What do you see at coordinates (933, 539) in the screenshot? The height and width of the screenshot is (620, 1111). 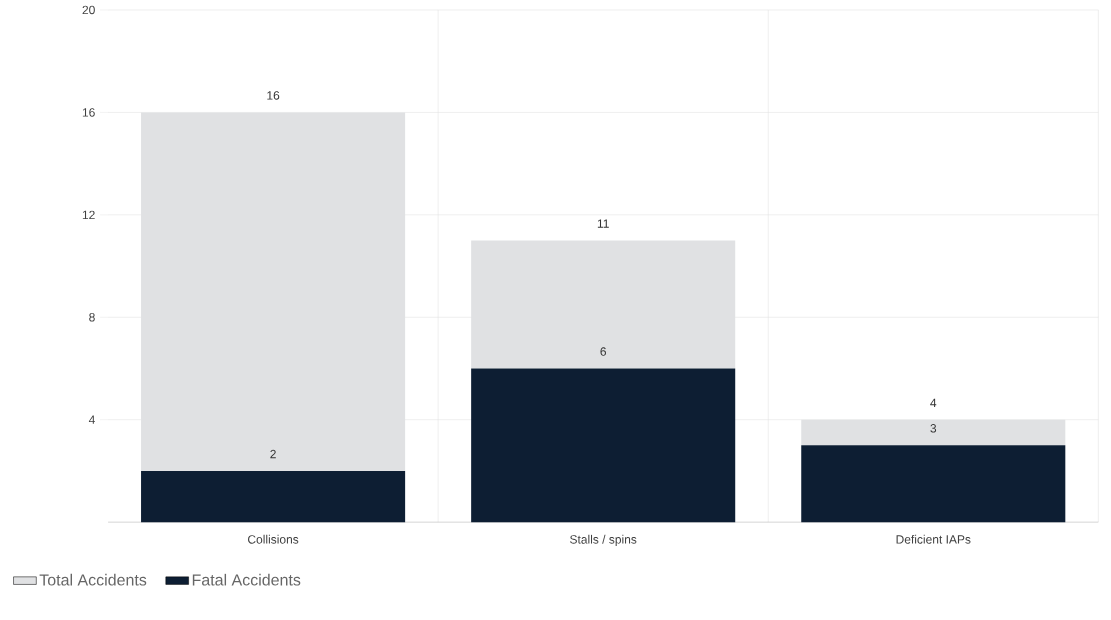 I see `x-tick-label: Deficient IAPs` at bounding box center [933, 539].